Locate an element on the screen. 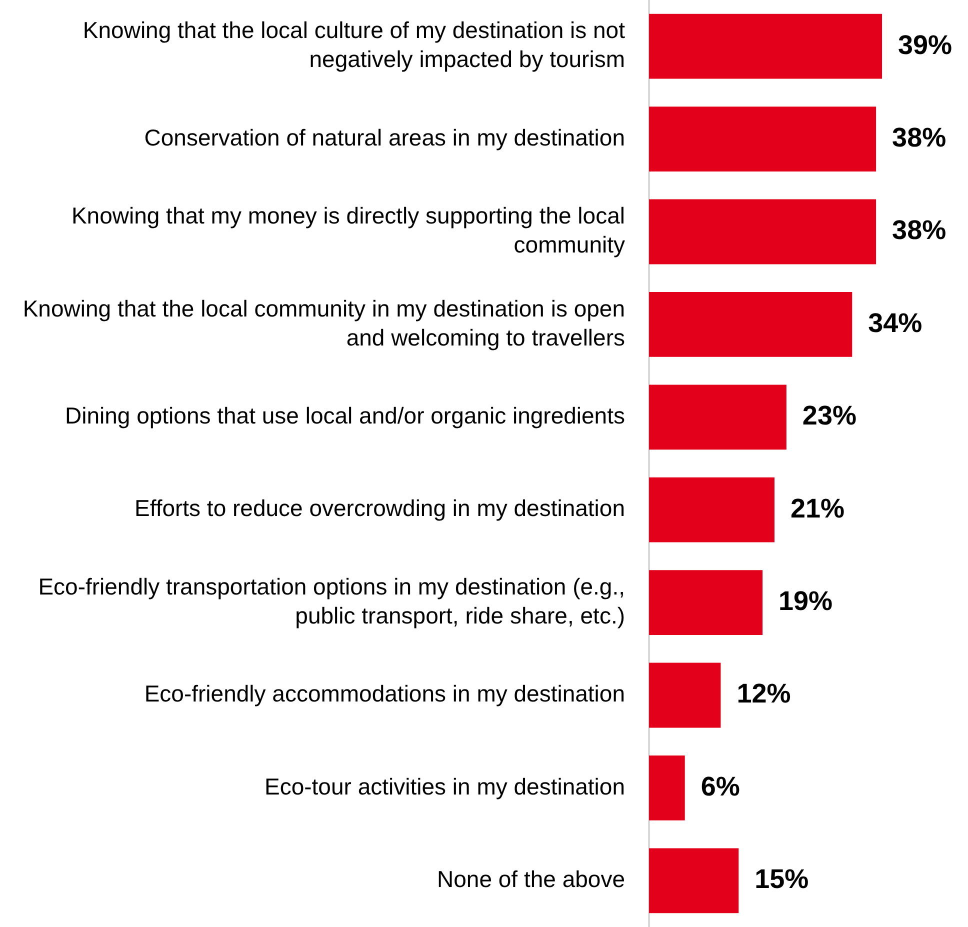  y-tick-label: Conservation of natural areas in my destination is located at coordinates (384, 137).